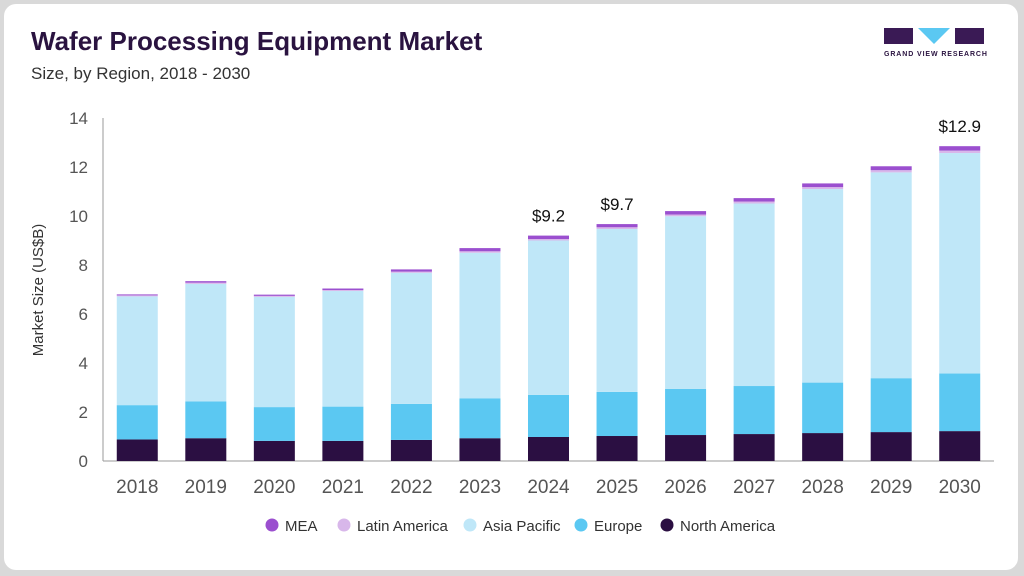 The width and height of the screenshot is (1024, 576). Describe the element at coordinates (83, 265) in the screenshot. I see `y-tick-label: 8` at that location.